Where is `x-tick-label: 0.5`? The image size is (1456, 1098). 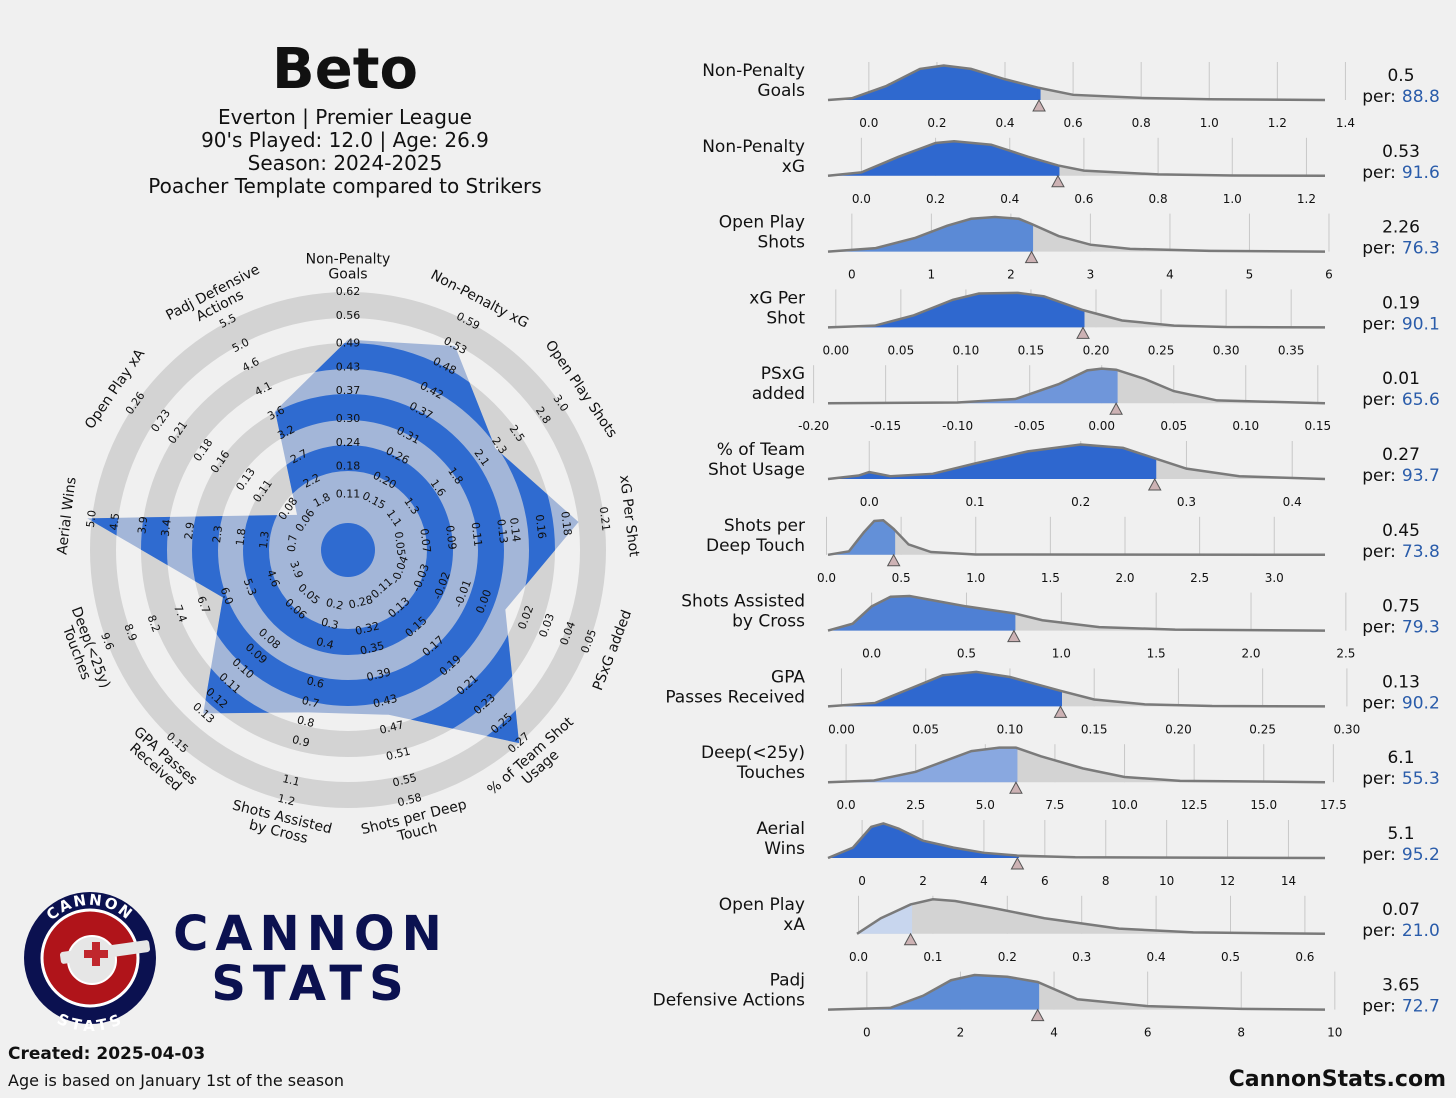
x-tick-label: 0.5 is located at coordinates (901, 578).